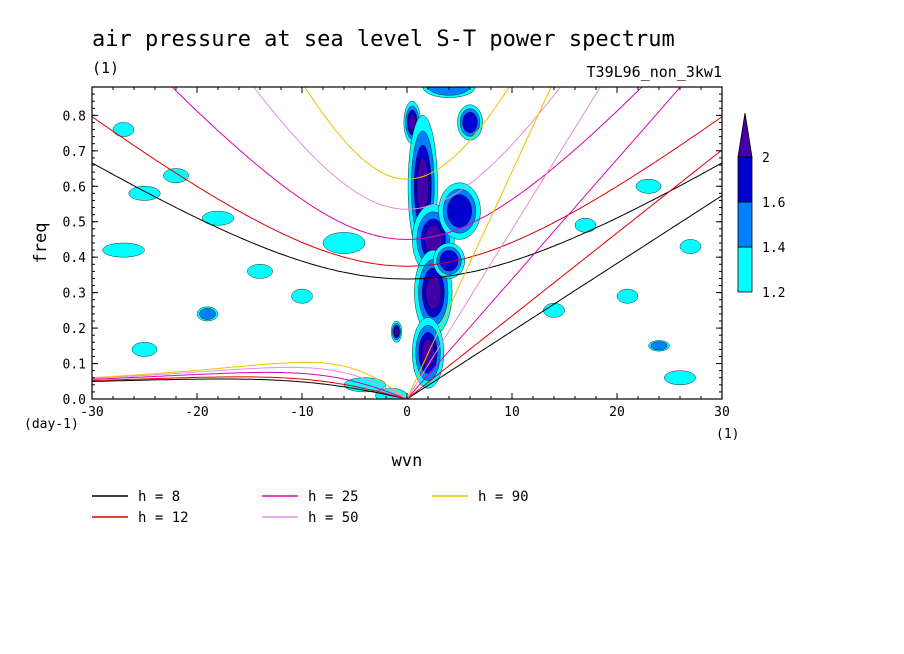 The height and width of the screenshot is (654, 904). I want to click on y-tick-label: 0.4, so click(75, 258).